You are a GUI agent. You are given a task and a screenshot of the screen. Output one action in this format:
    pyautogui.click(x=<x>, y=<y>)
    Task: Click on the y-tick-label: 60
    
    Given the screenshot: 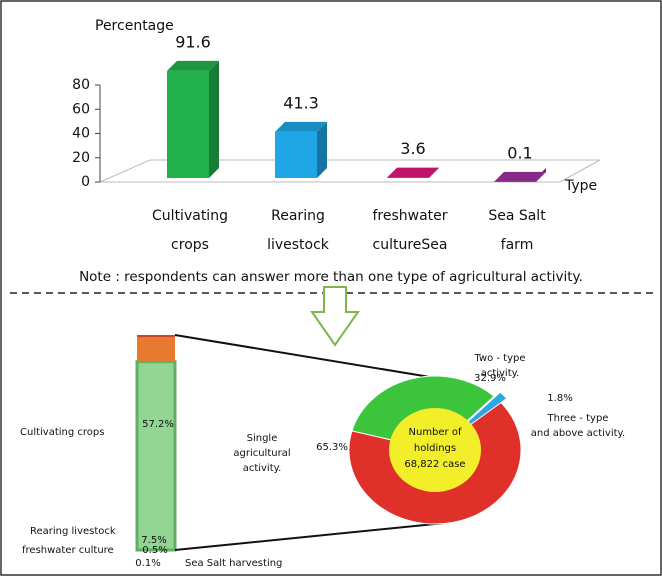 What is the action you would take?
    pyautogui.click(x=81, y=109)
    